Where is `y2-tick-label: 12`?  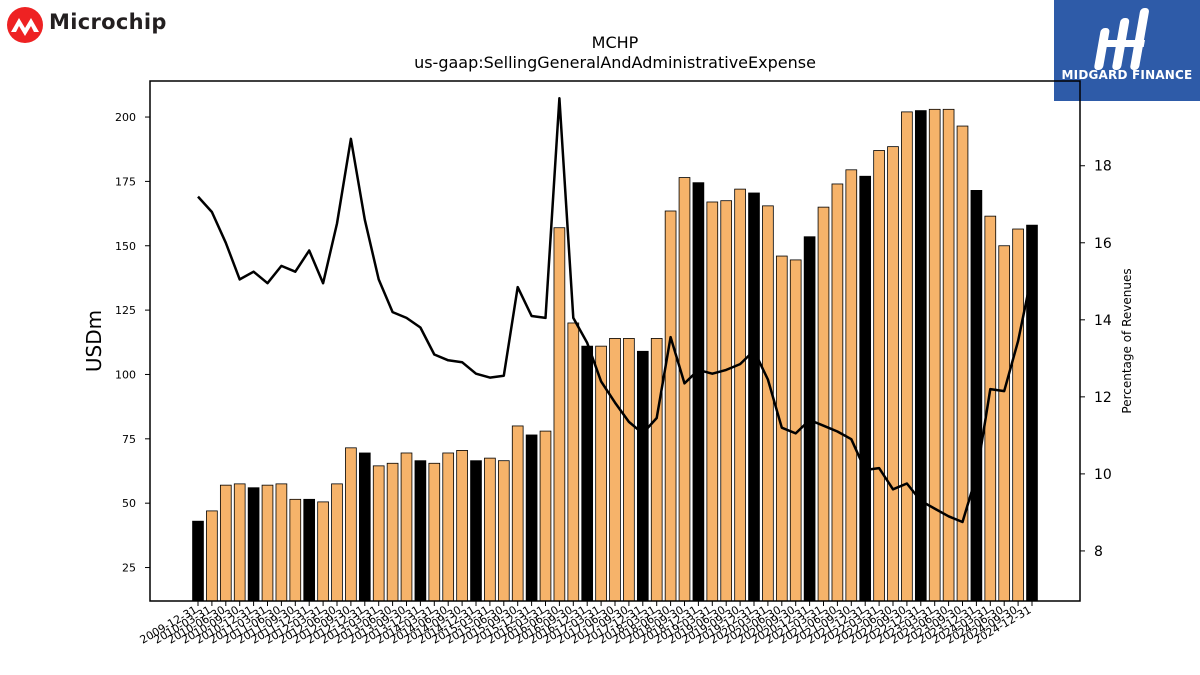
y2-tick-label: 12 is located at coordinates (1103, 398).